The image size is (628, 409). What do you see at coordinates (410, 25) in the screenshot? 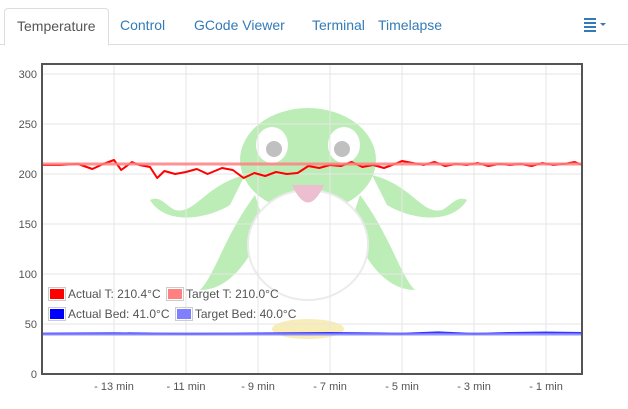
I see `tab-timelapse: Timelapse` at bounding box center [410, 25].